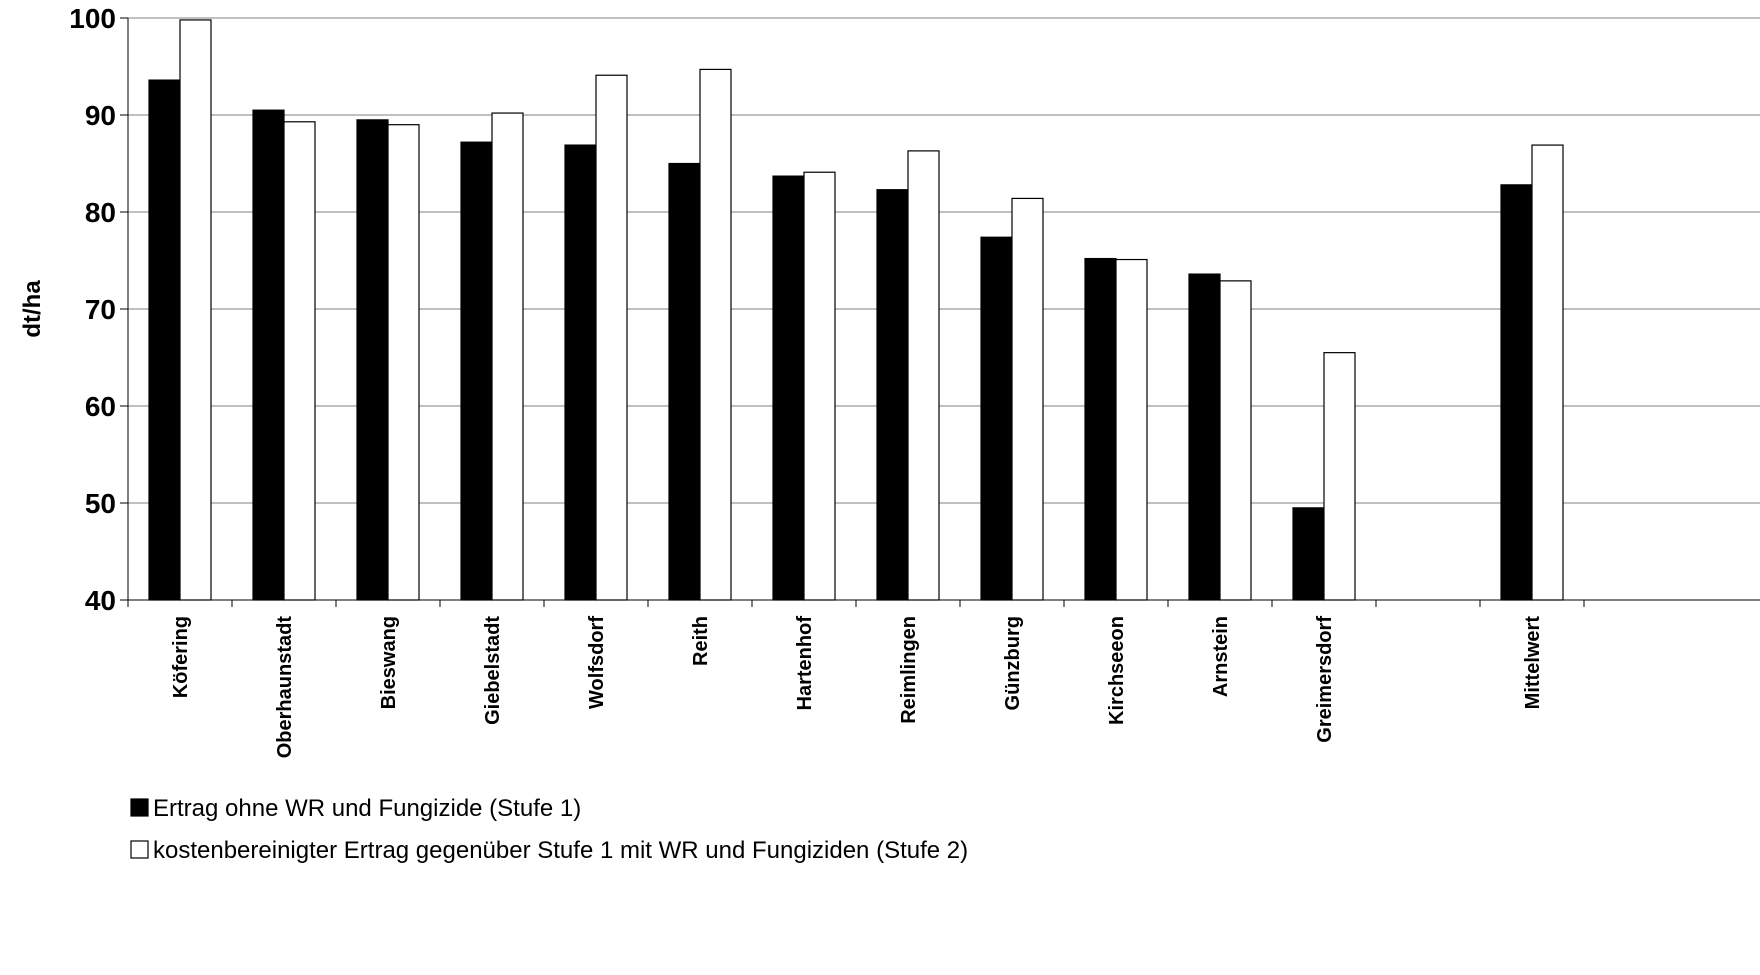 The width and height of the screenshot is (1760, 975). I want to click on y-tick-label: 100, so click(92, 18).